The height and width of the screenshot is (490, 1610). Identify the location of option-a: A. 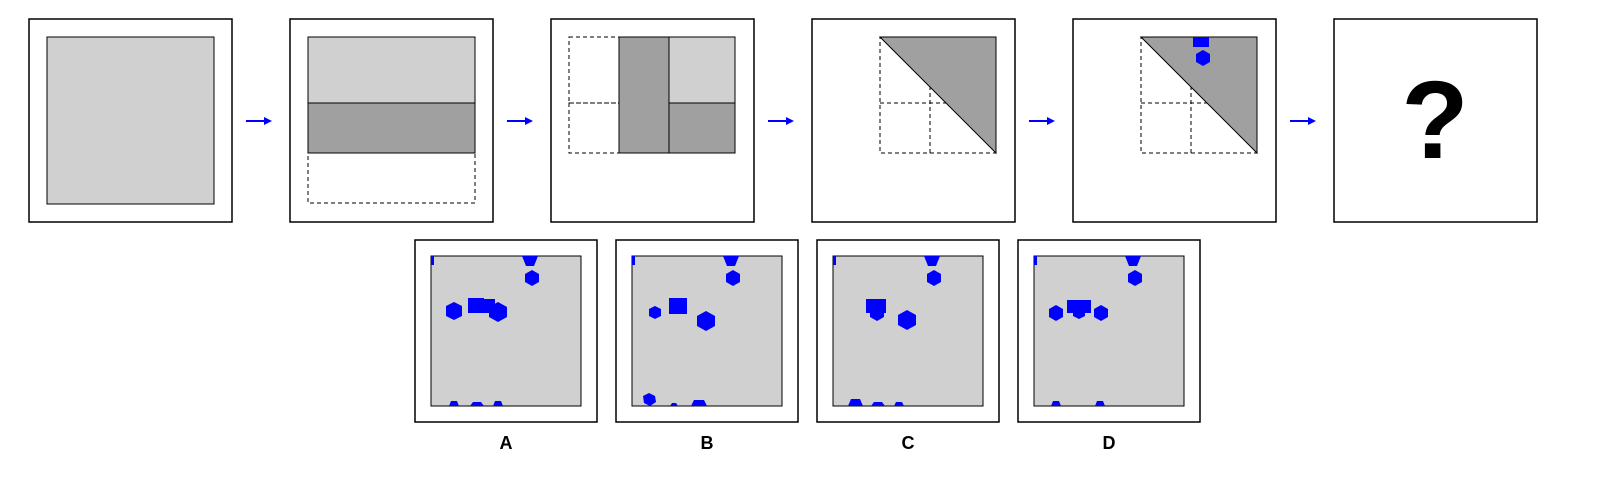
(506, 346).